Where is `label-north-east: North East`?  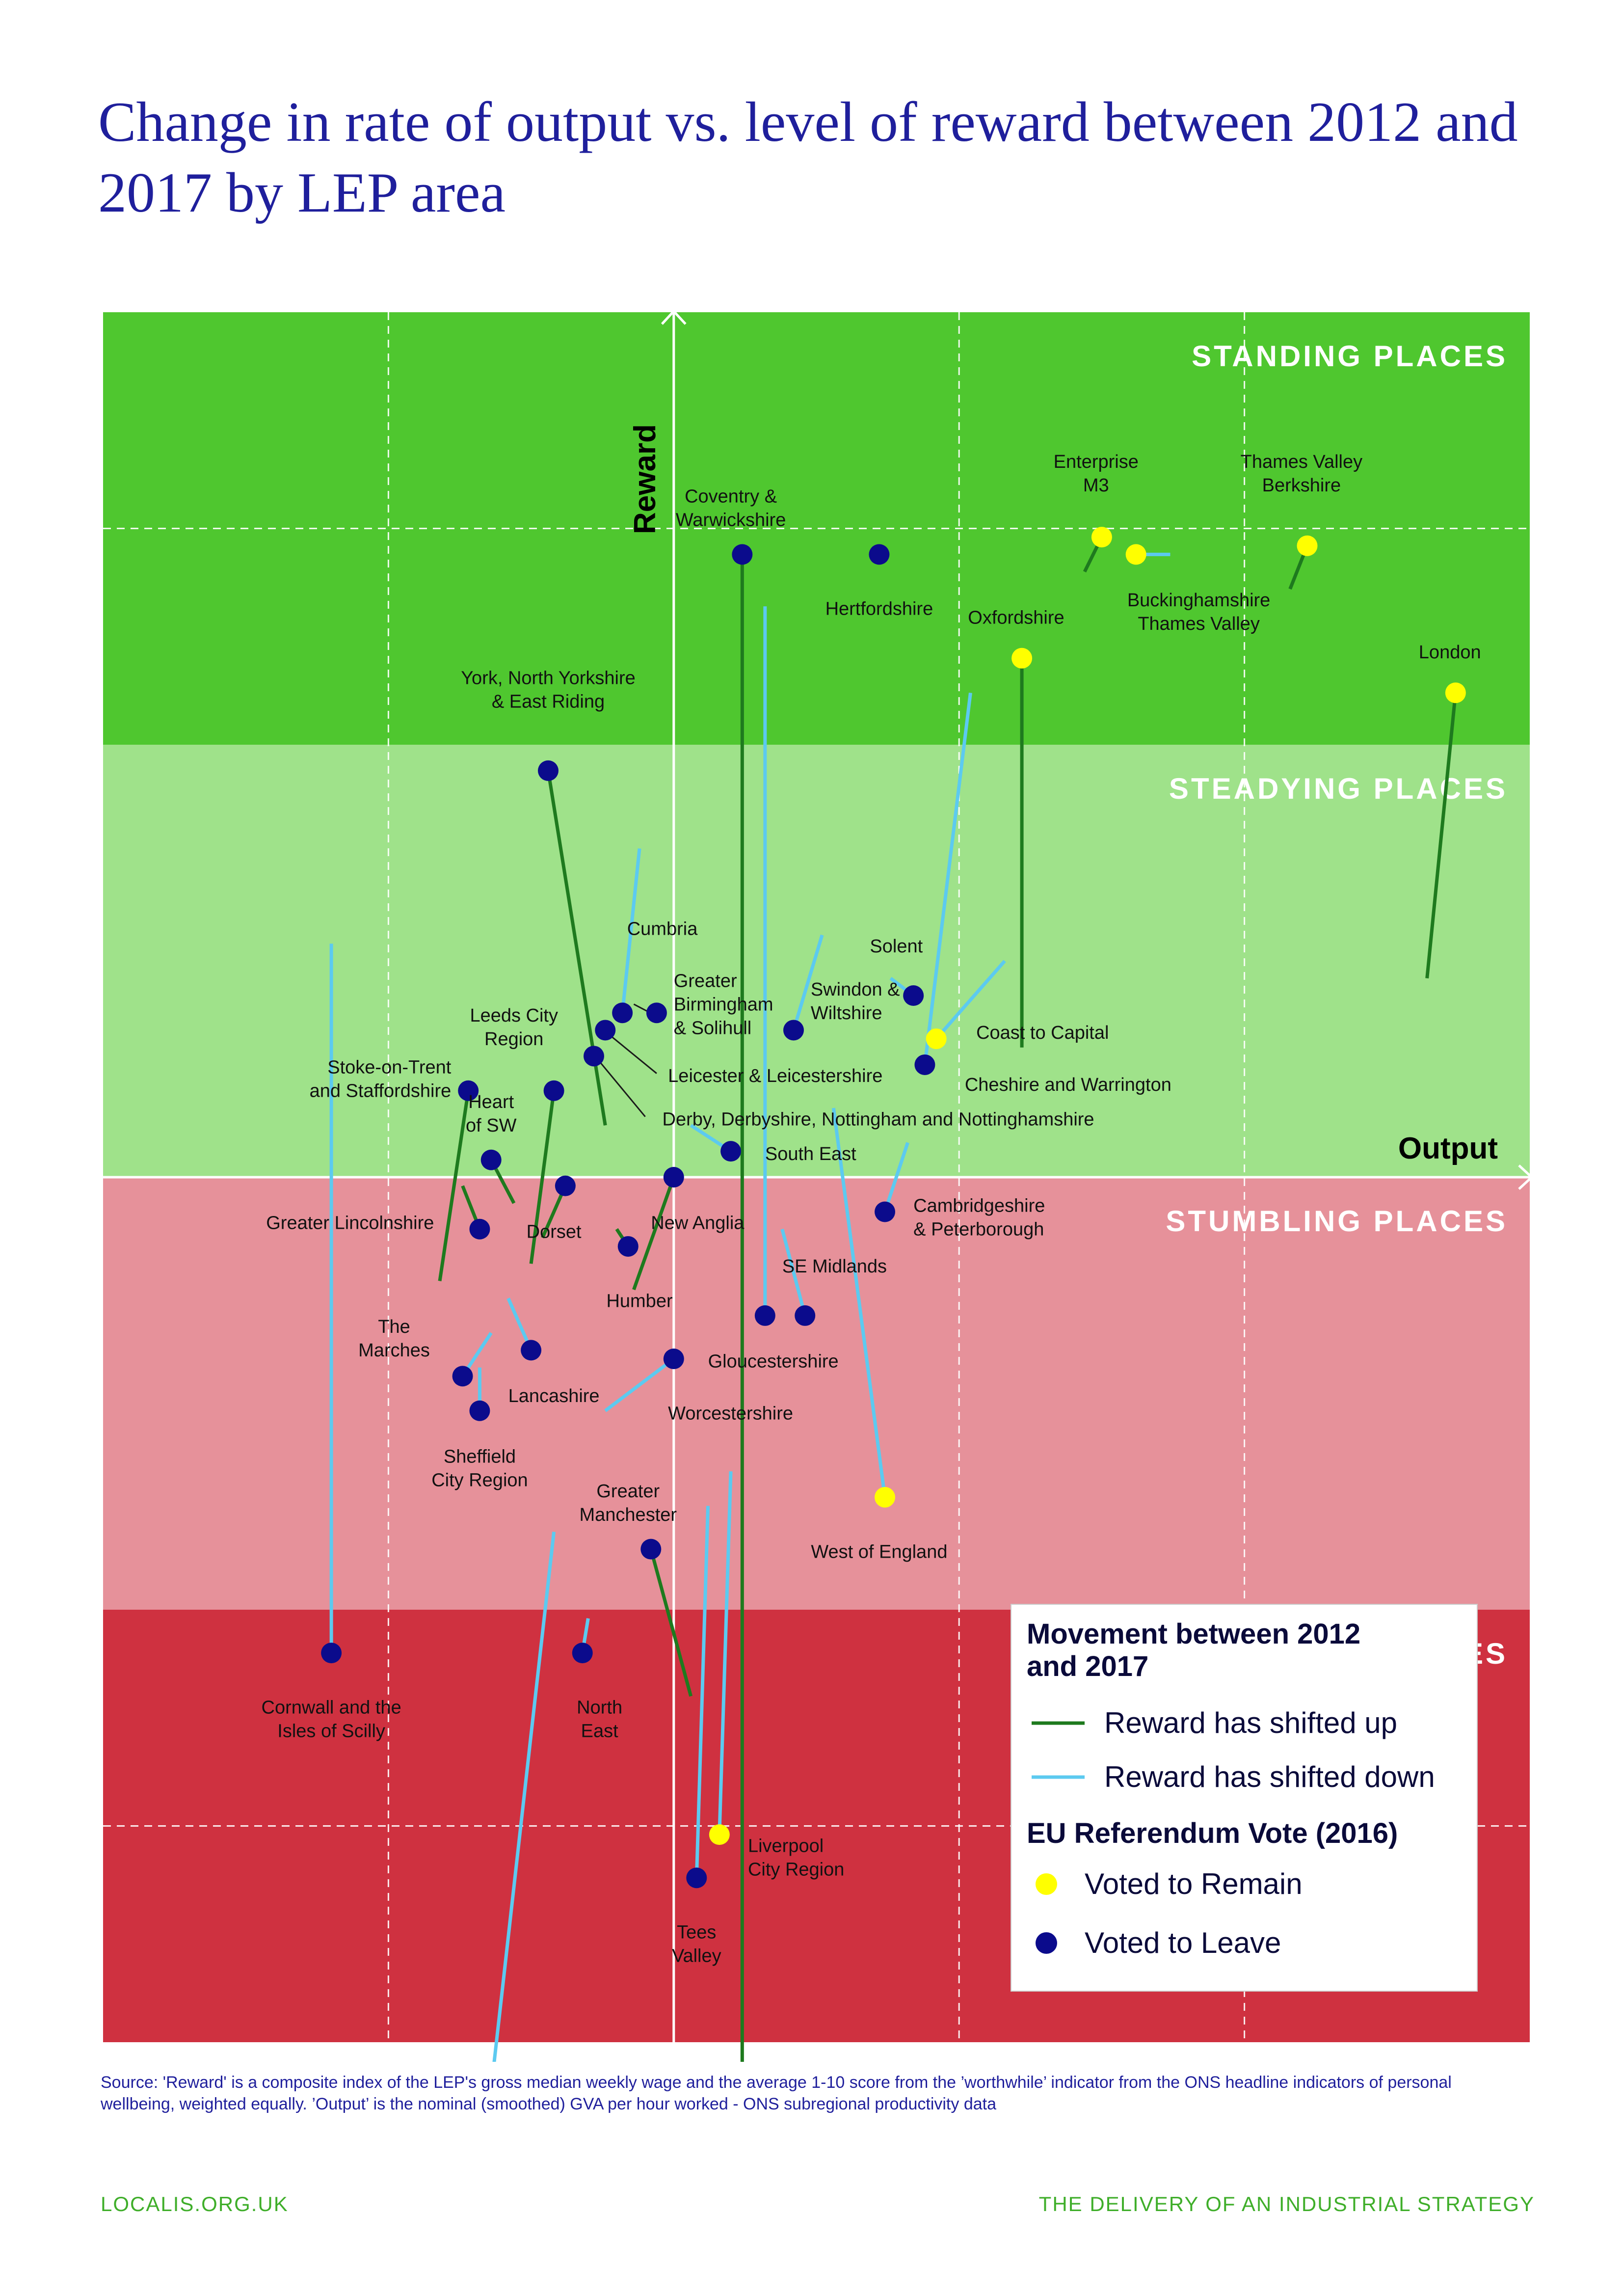
label-north-east: North East is located at coordinates (599, 1719).